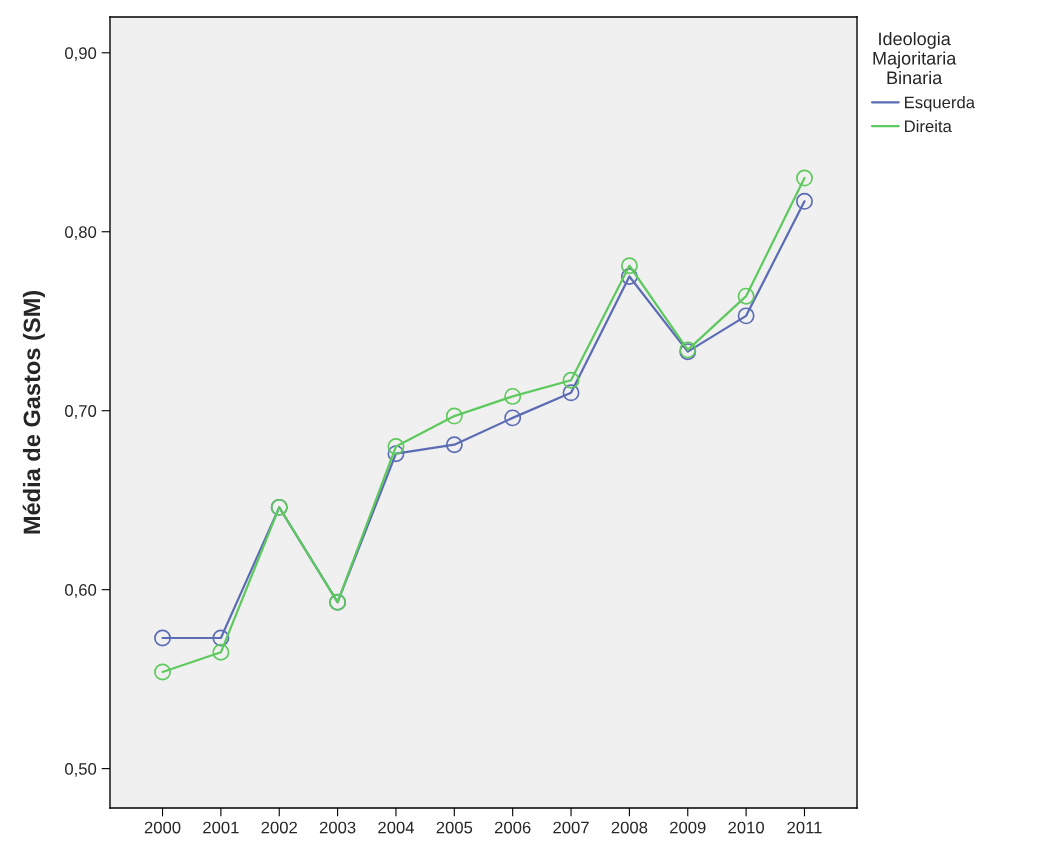  I want to click on x-tick-label: 2006, so click(512, 827).